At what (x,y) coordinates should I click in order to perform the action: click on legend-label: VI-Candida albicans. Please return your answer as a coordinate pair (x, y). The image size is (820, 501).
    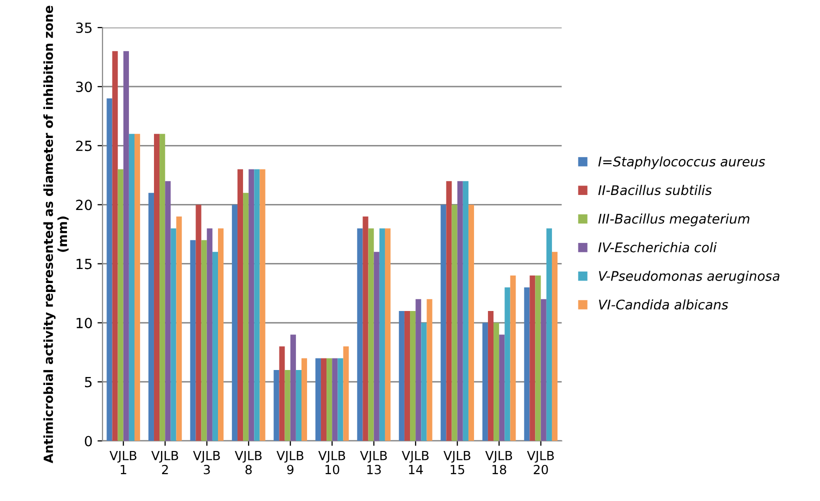
    Looking at the image, I should click on (663, 304).